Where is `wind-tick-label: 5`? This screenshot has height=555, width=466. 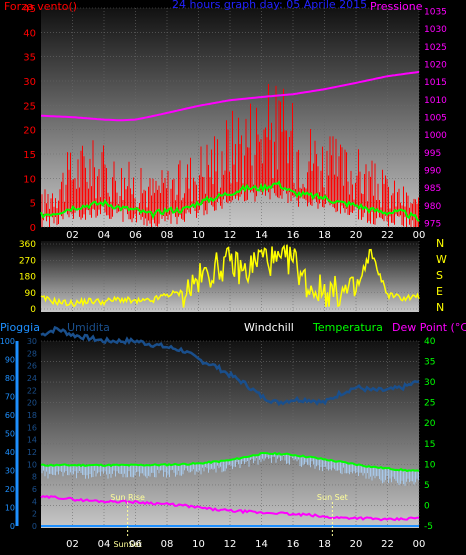 wind-tick-label: 5 is located at coordinates (33, 204).